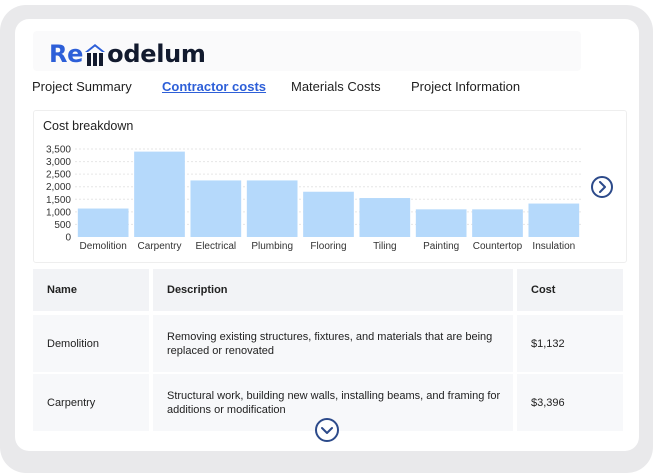 This screenshot has width=653, height=476. What do you see at coordinates (441, 223) in the screenshot?
I see `bar-painting` at bounding box center [441, 223].